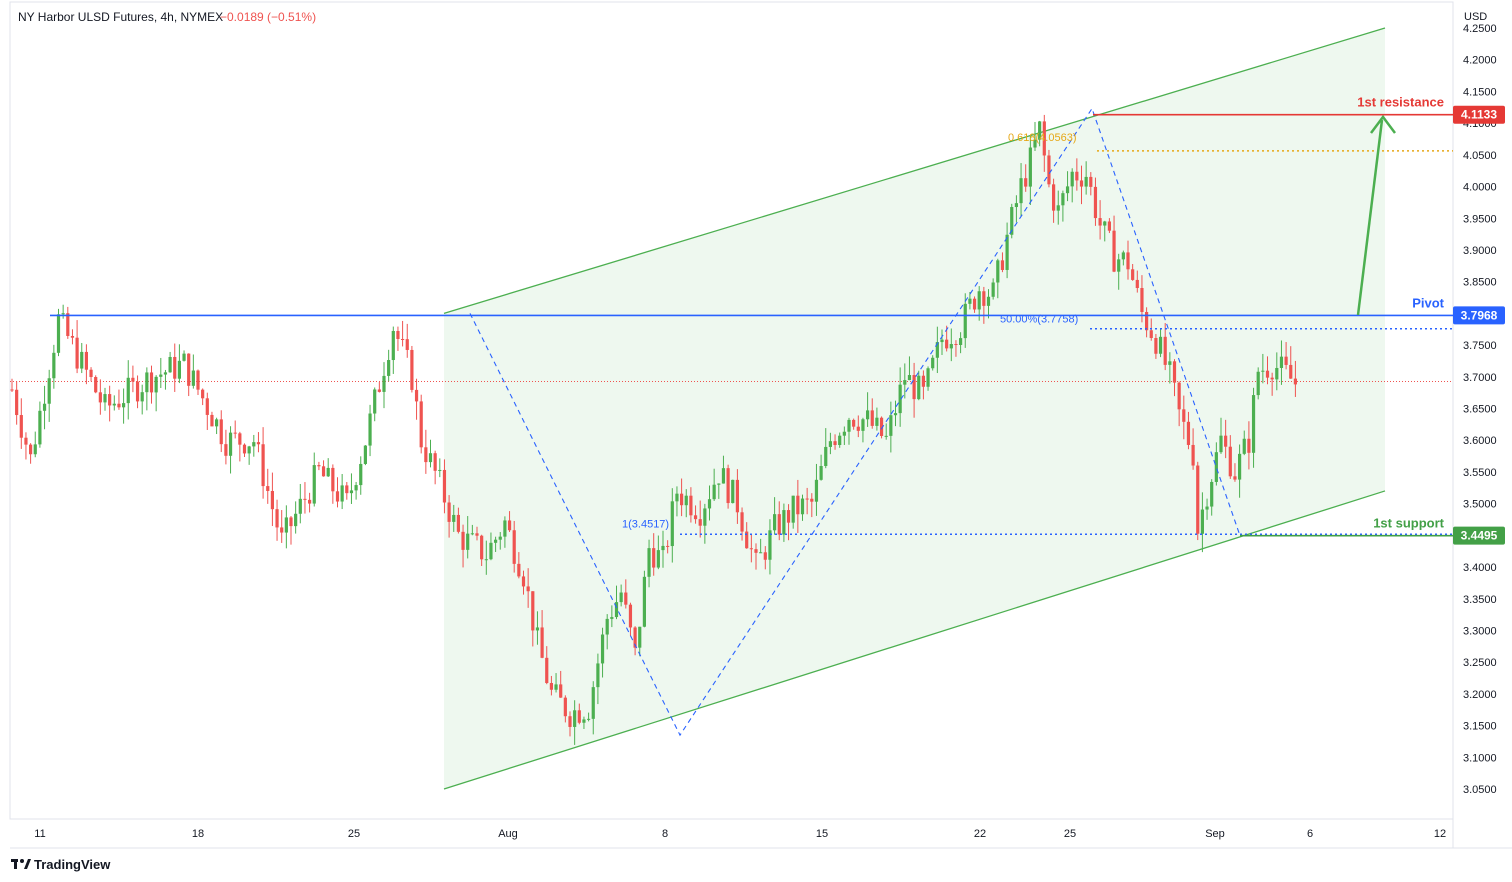  What do you see at coordinates (61, 864) in the screenshot?
I see `tradingview-logo: TradingView` at bounding box center [61, 864].